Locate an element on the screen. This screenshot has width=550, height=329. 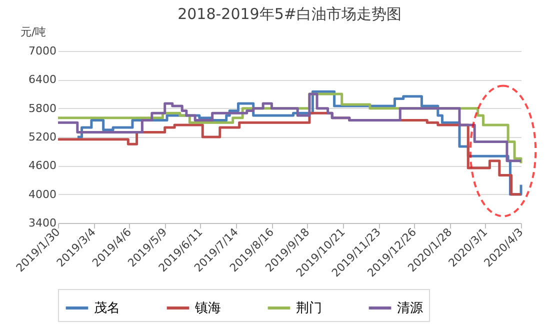
y-tick-label: 4000 is located at coordinates (42, 194).